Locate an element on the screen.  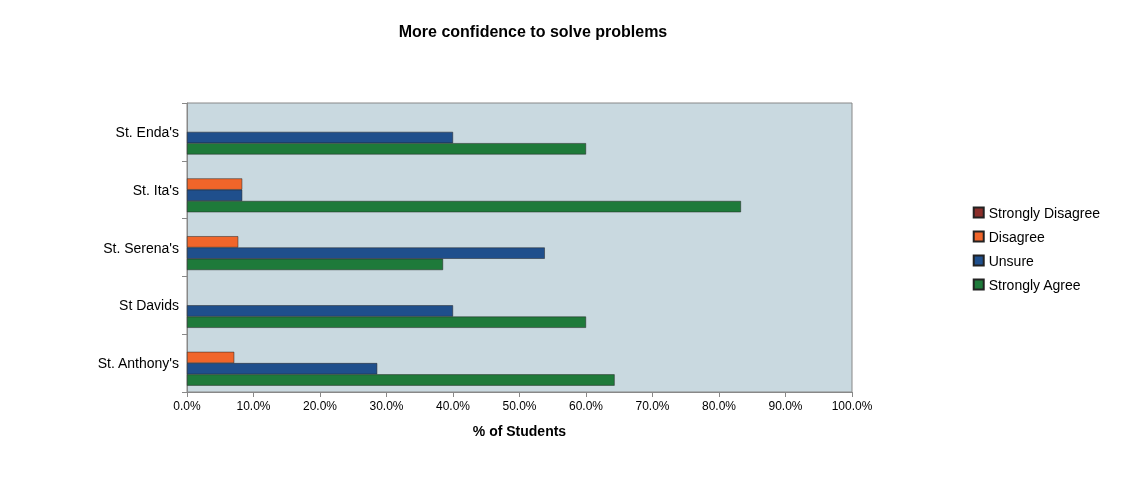
x-tick-label: 50.0% is located at coordinates (519, 406).